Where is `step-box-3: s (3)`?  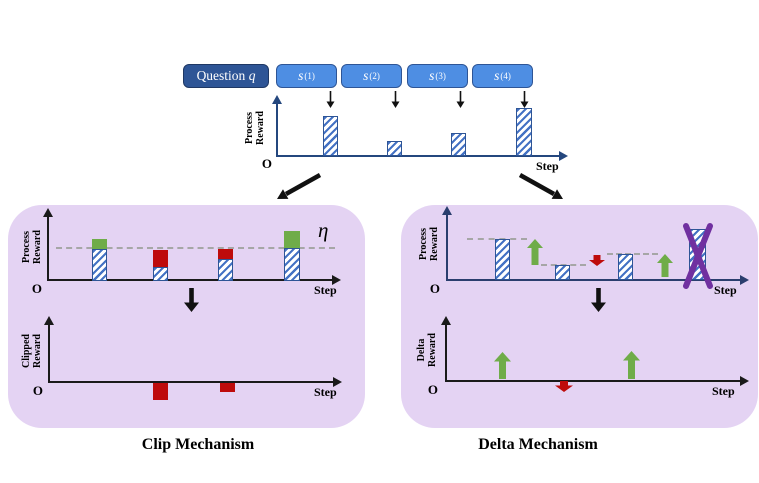
step-box-3: s (3) is located at coordinates (437, 76).